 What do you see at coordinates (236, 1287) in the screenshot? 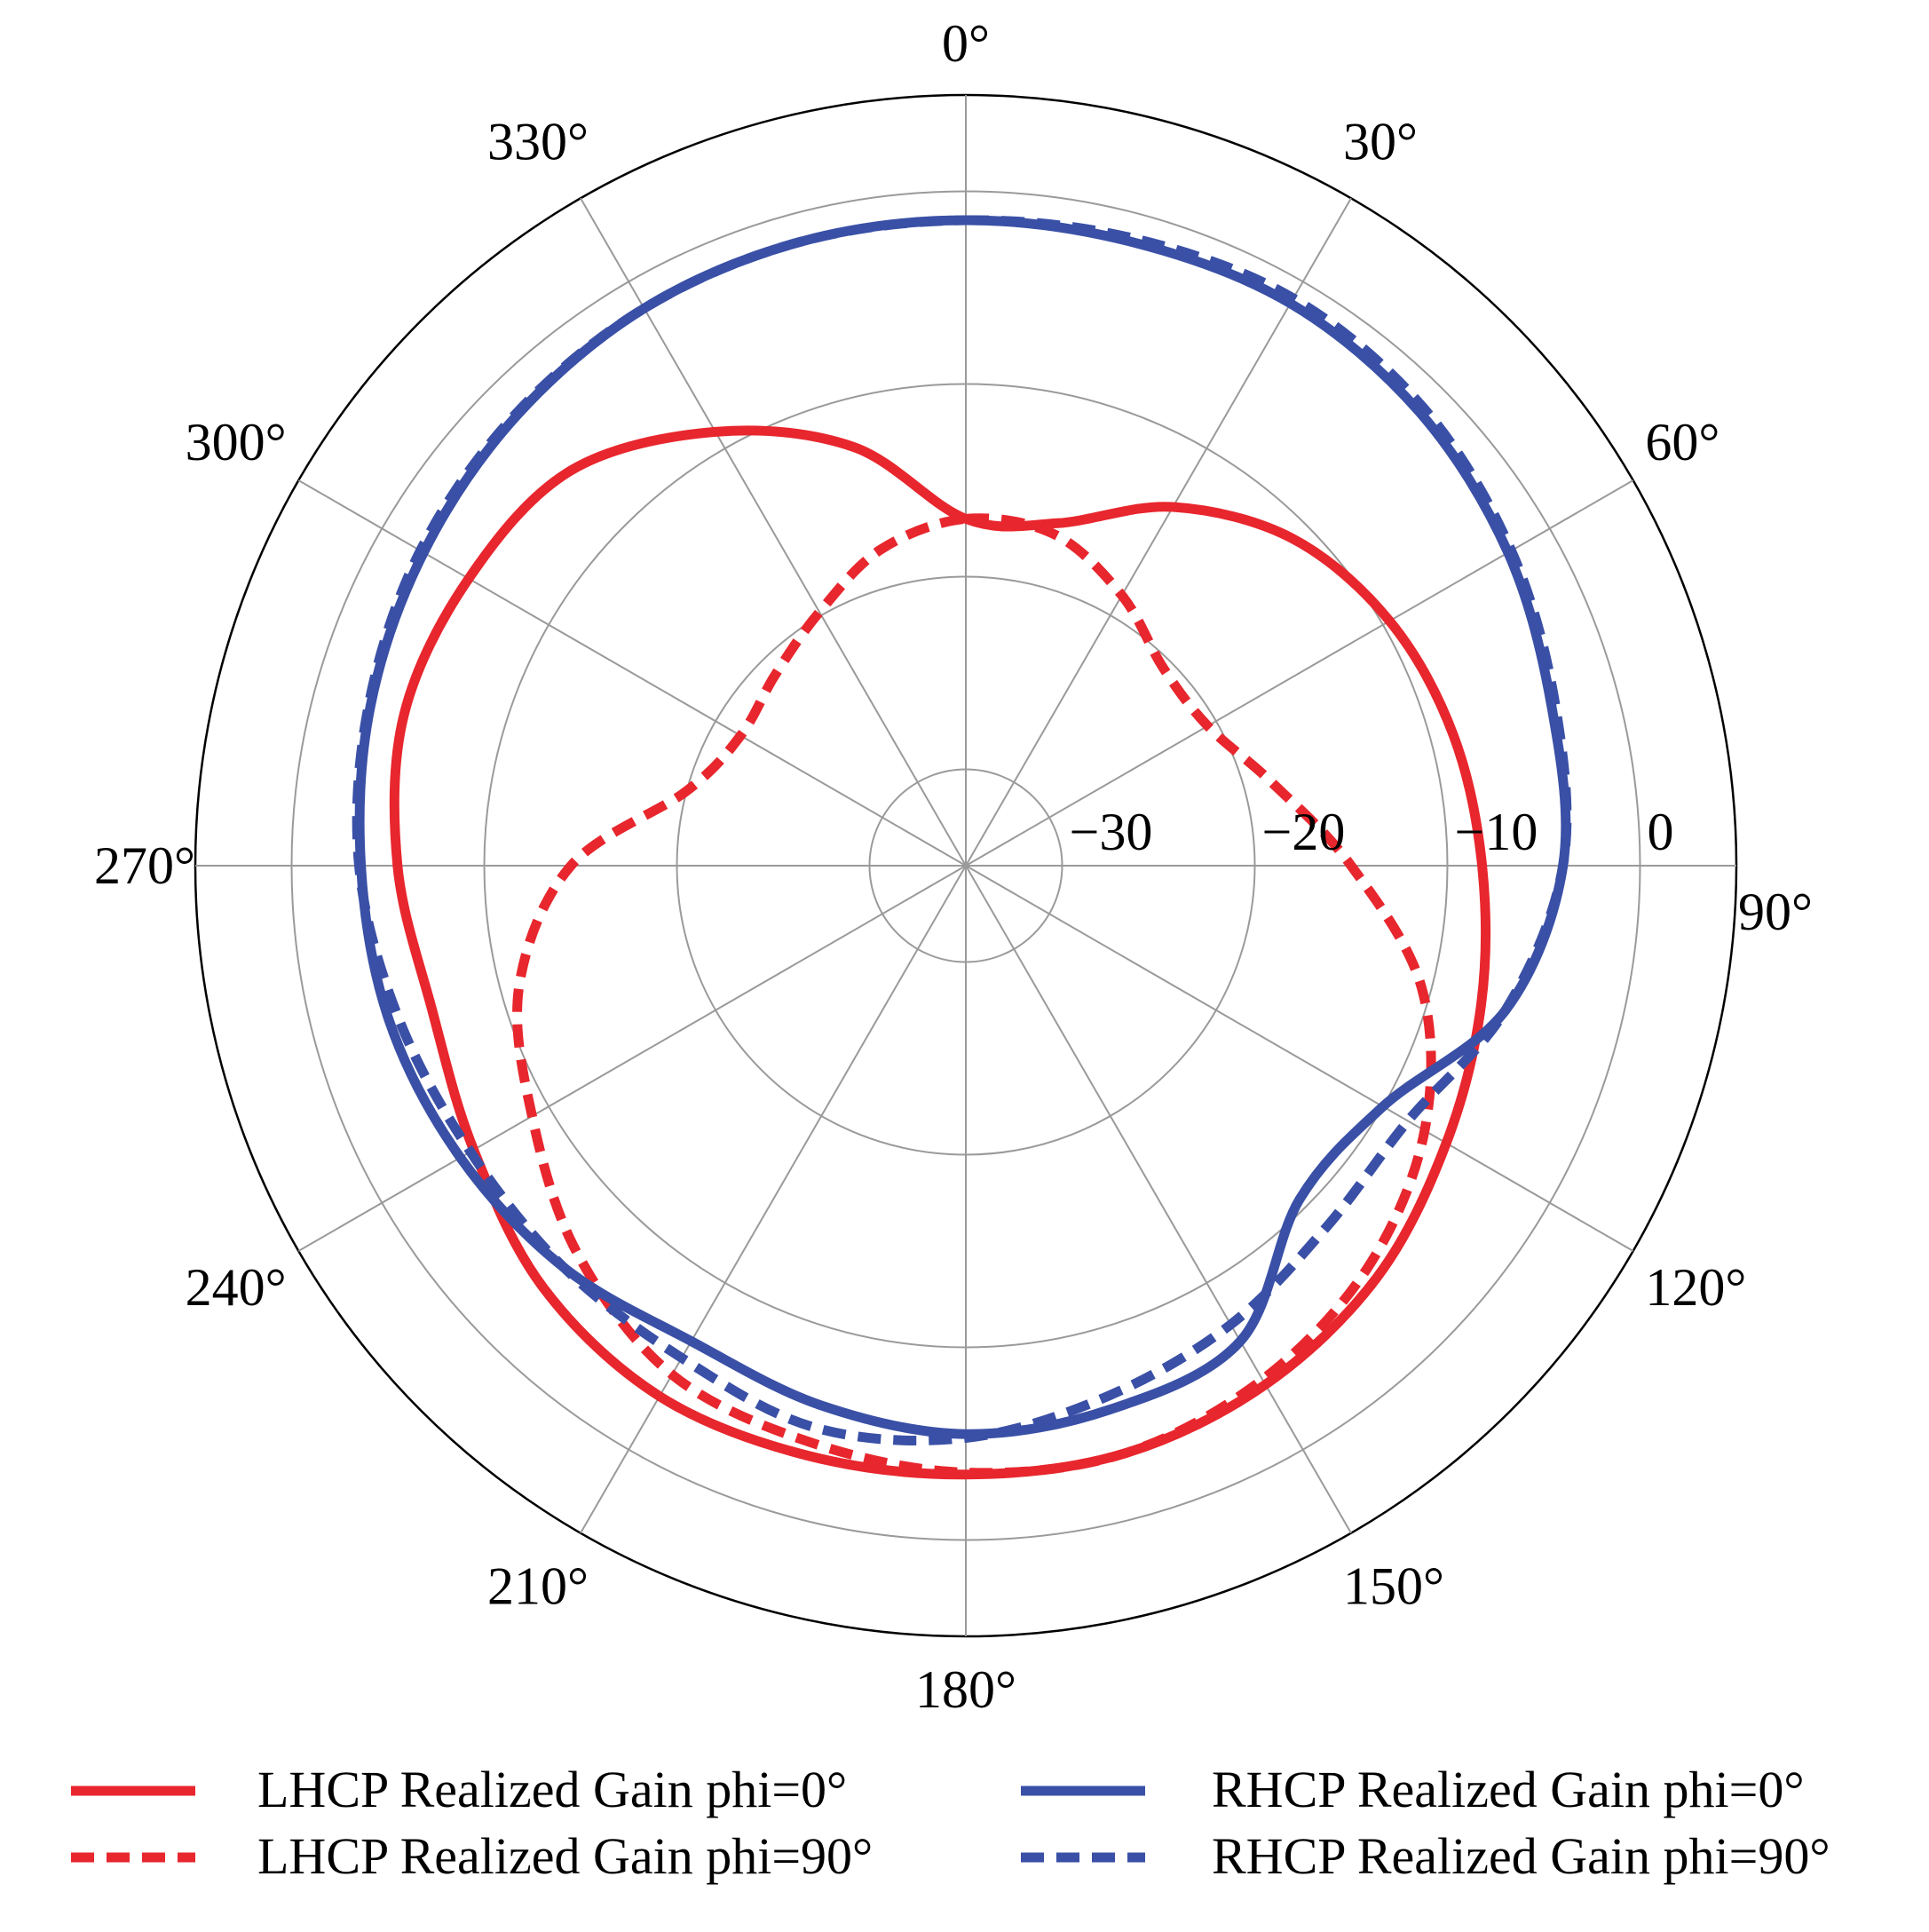
I see `angle-tick-label: 240°` at bounding box center [236, 1287].